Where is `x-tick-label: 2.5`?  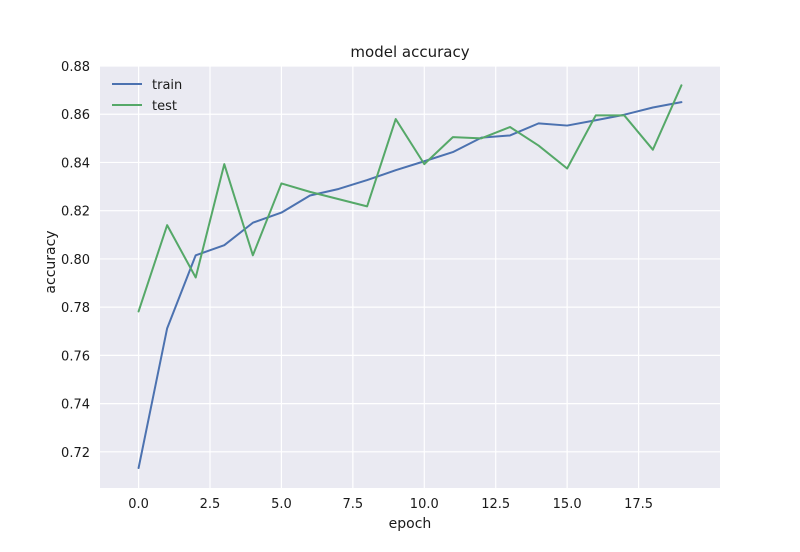
x-tick-label: 2.5 is located at coordinates (210, 504).